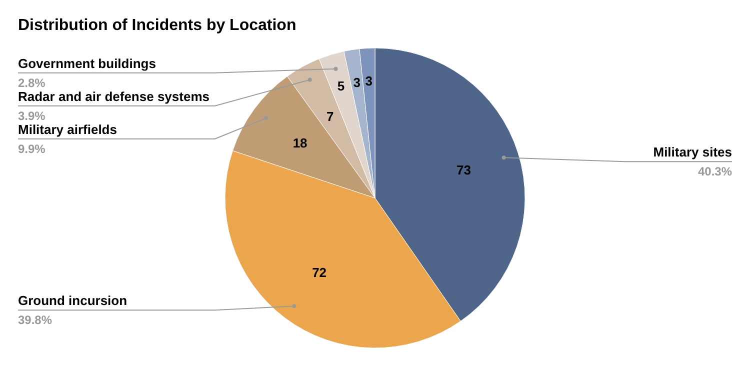 The height and width of the screenshot is (366, 750). What do you see at coordinates (341, 86) in the screenshot?
I see `data-label: 5` at bounding box center [341, 86].